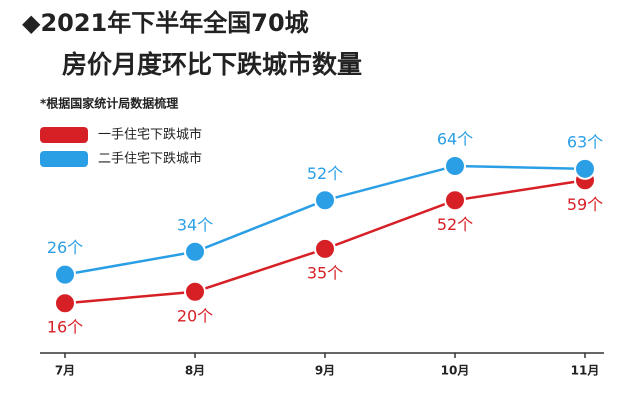  I want to click on chart-subtitle: 房价月度环比下跌城市数量, so click(212, 64).